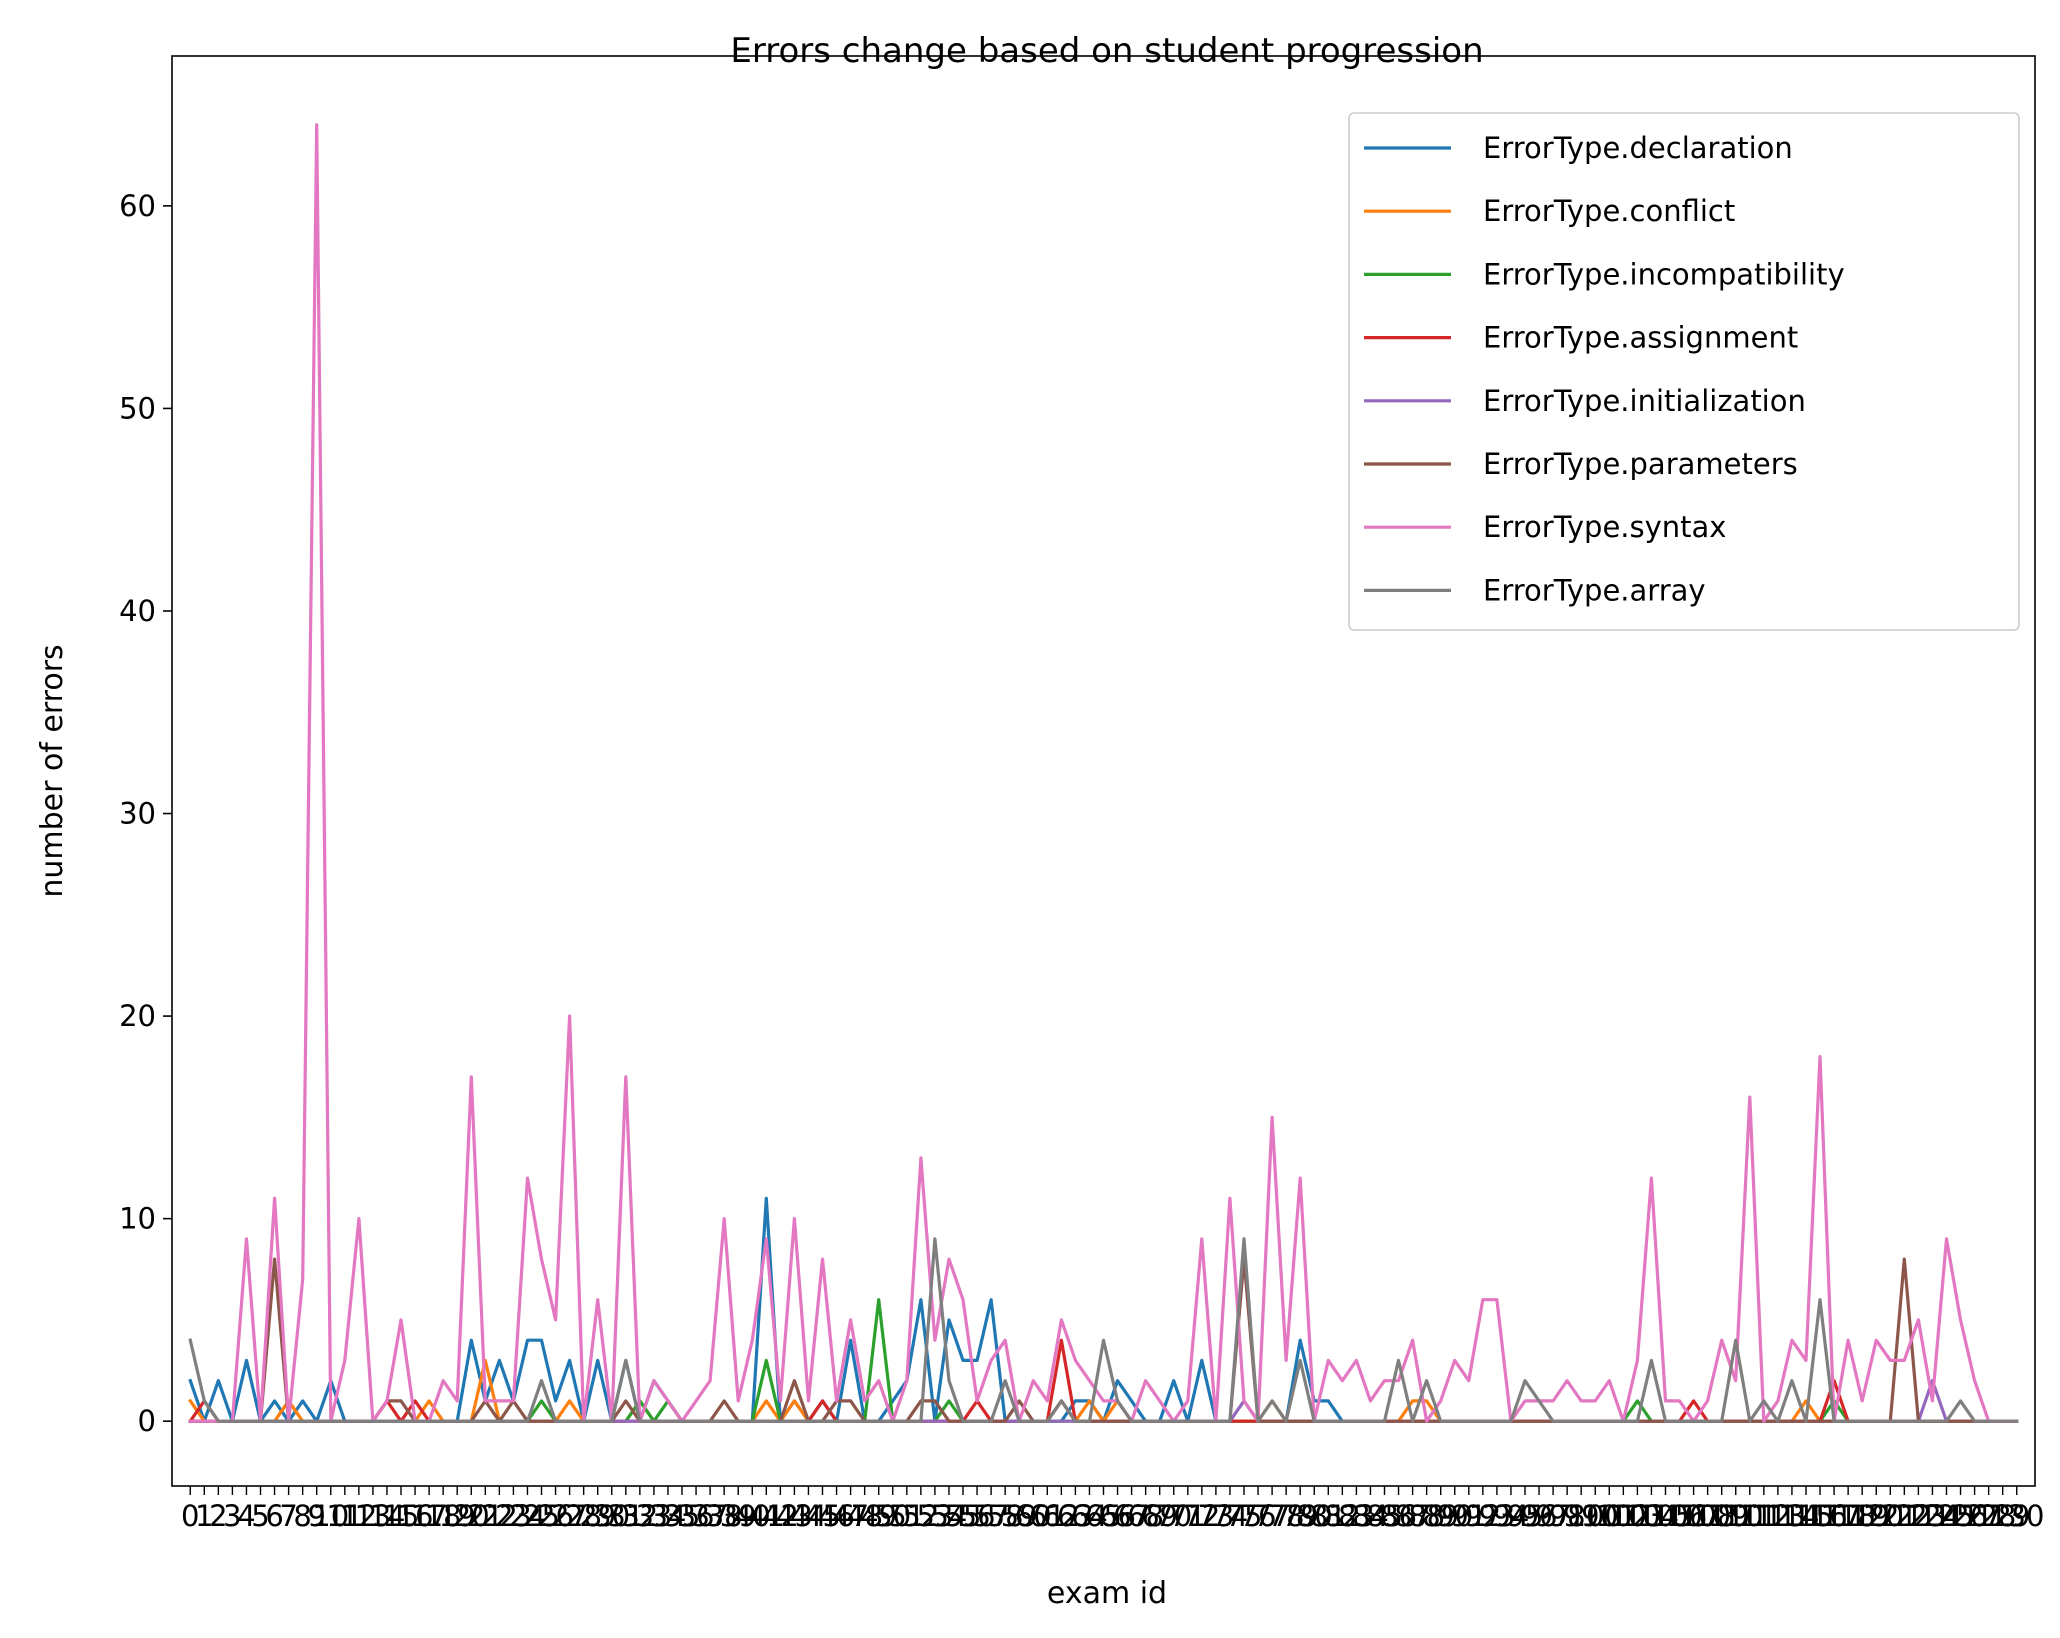  I want to click on x-tick-label: 47, so click(850, 1516).